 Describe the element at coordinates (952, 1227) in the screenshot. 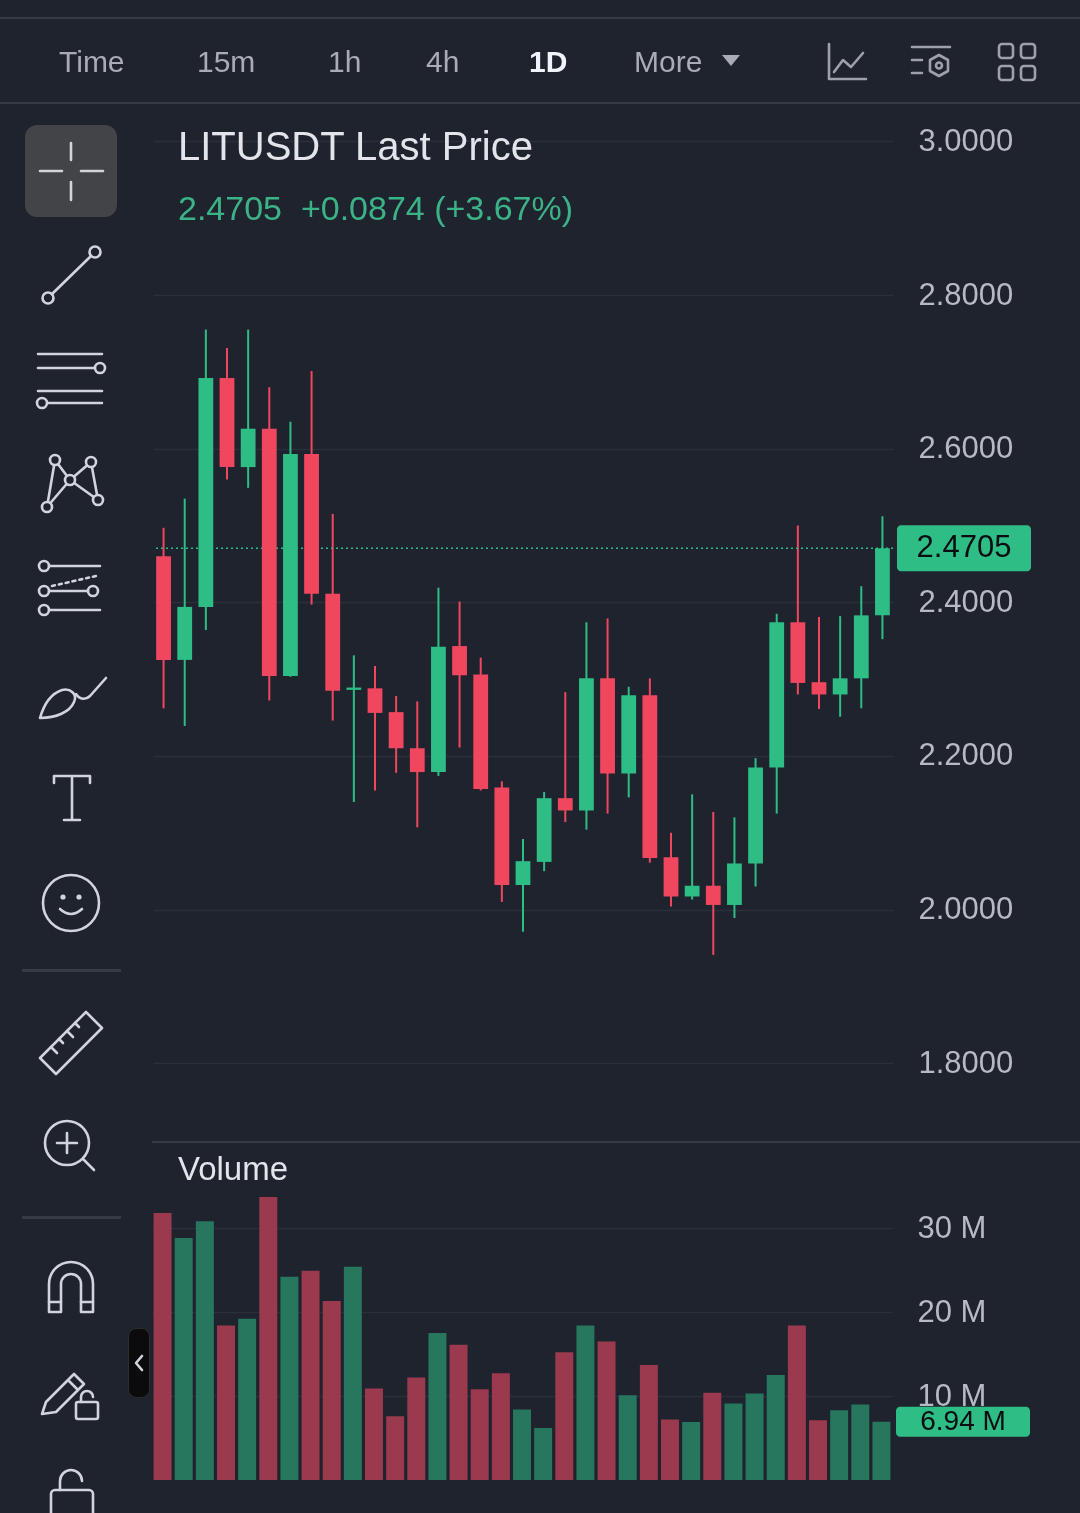

I see `y-tick-label: 30 M` at that location.